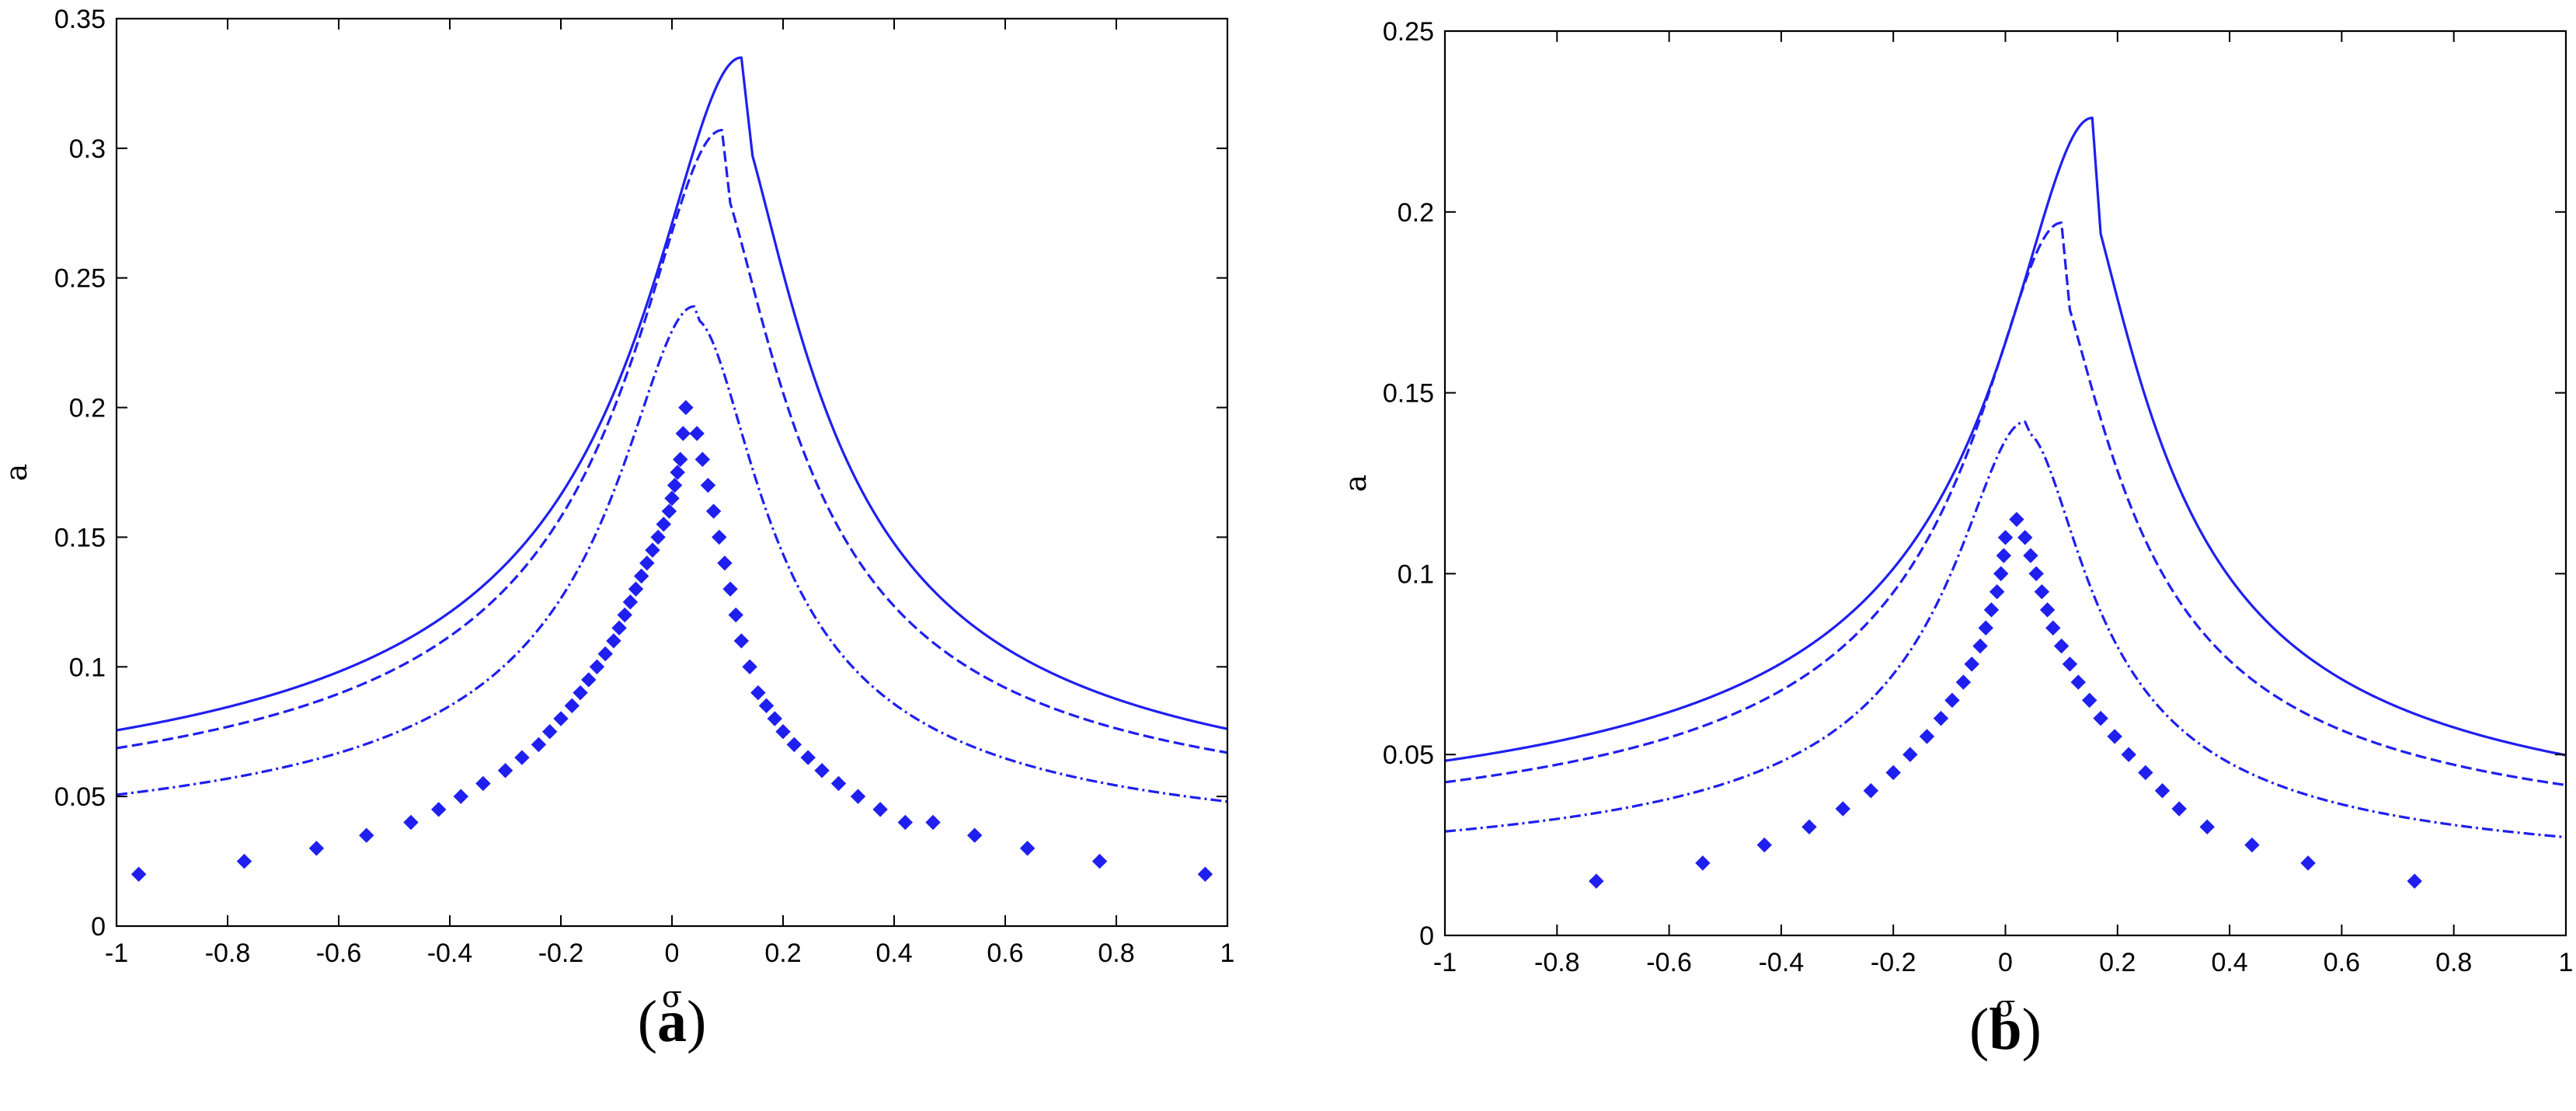 The width and height of the screenshot is (2576, 1111). I want to click on x-tick-label: 0.4, so click(2229, 962).